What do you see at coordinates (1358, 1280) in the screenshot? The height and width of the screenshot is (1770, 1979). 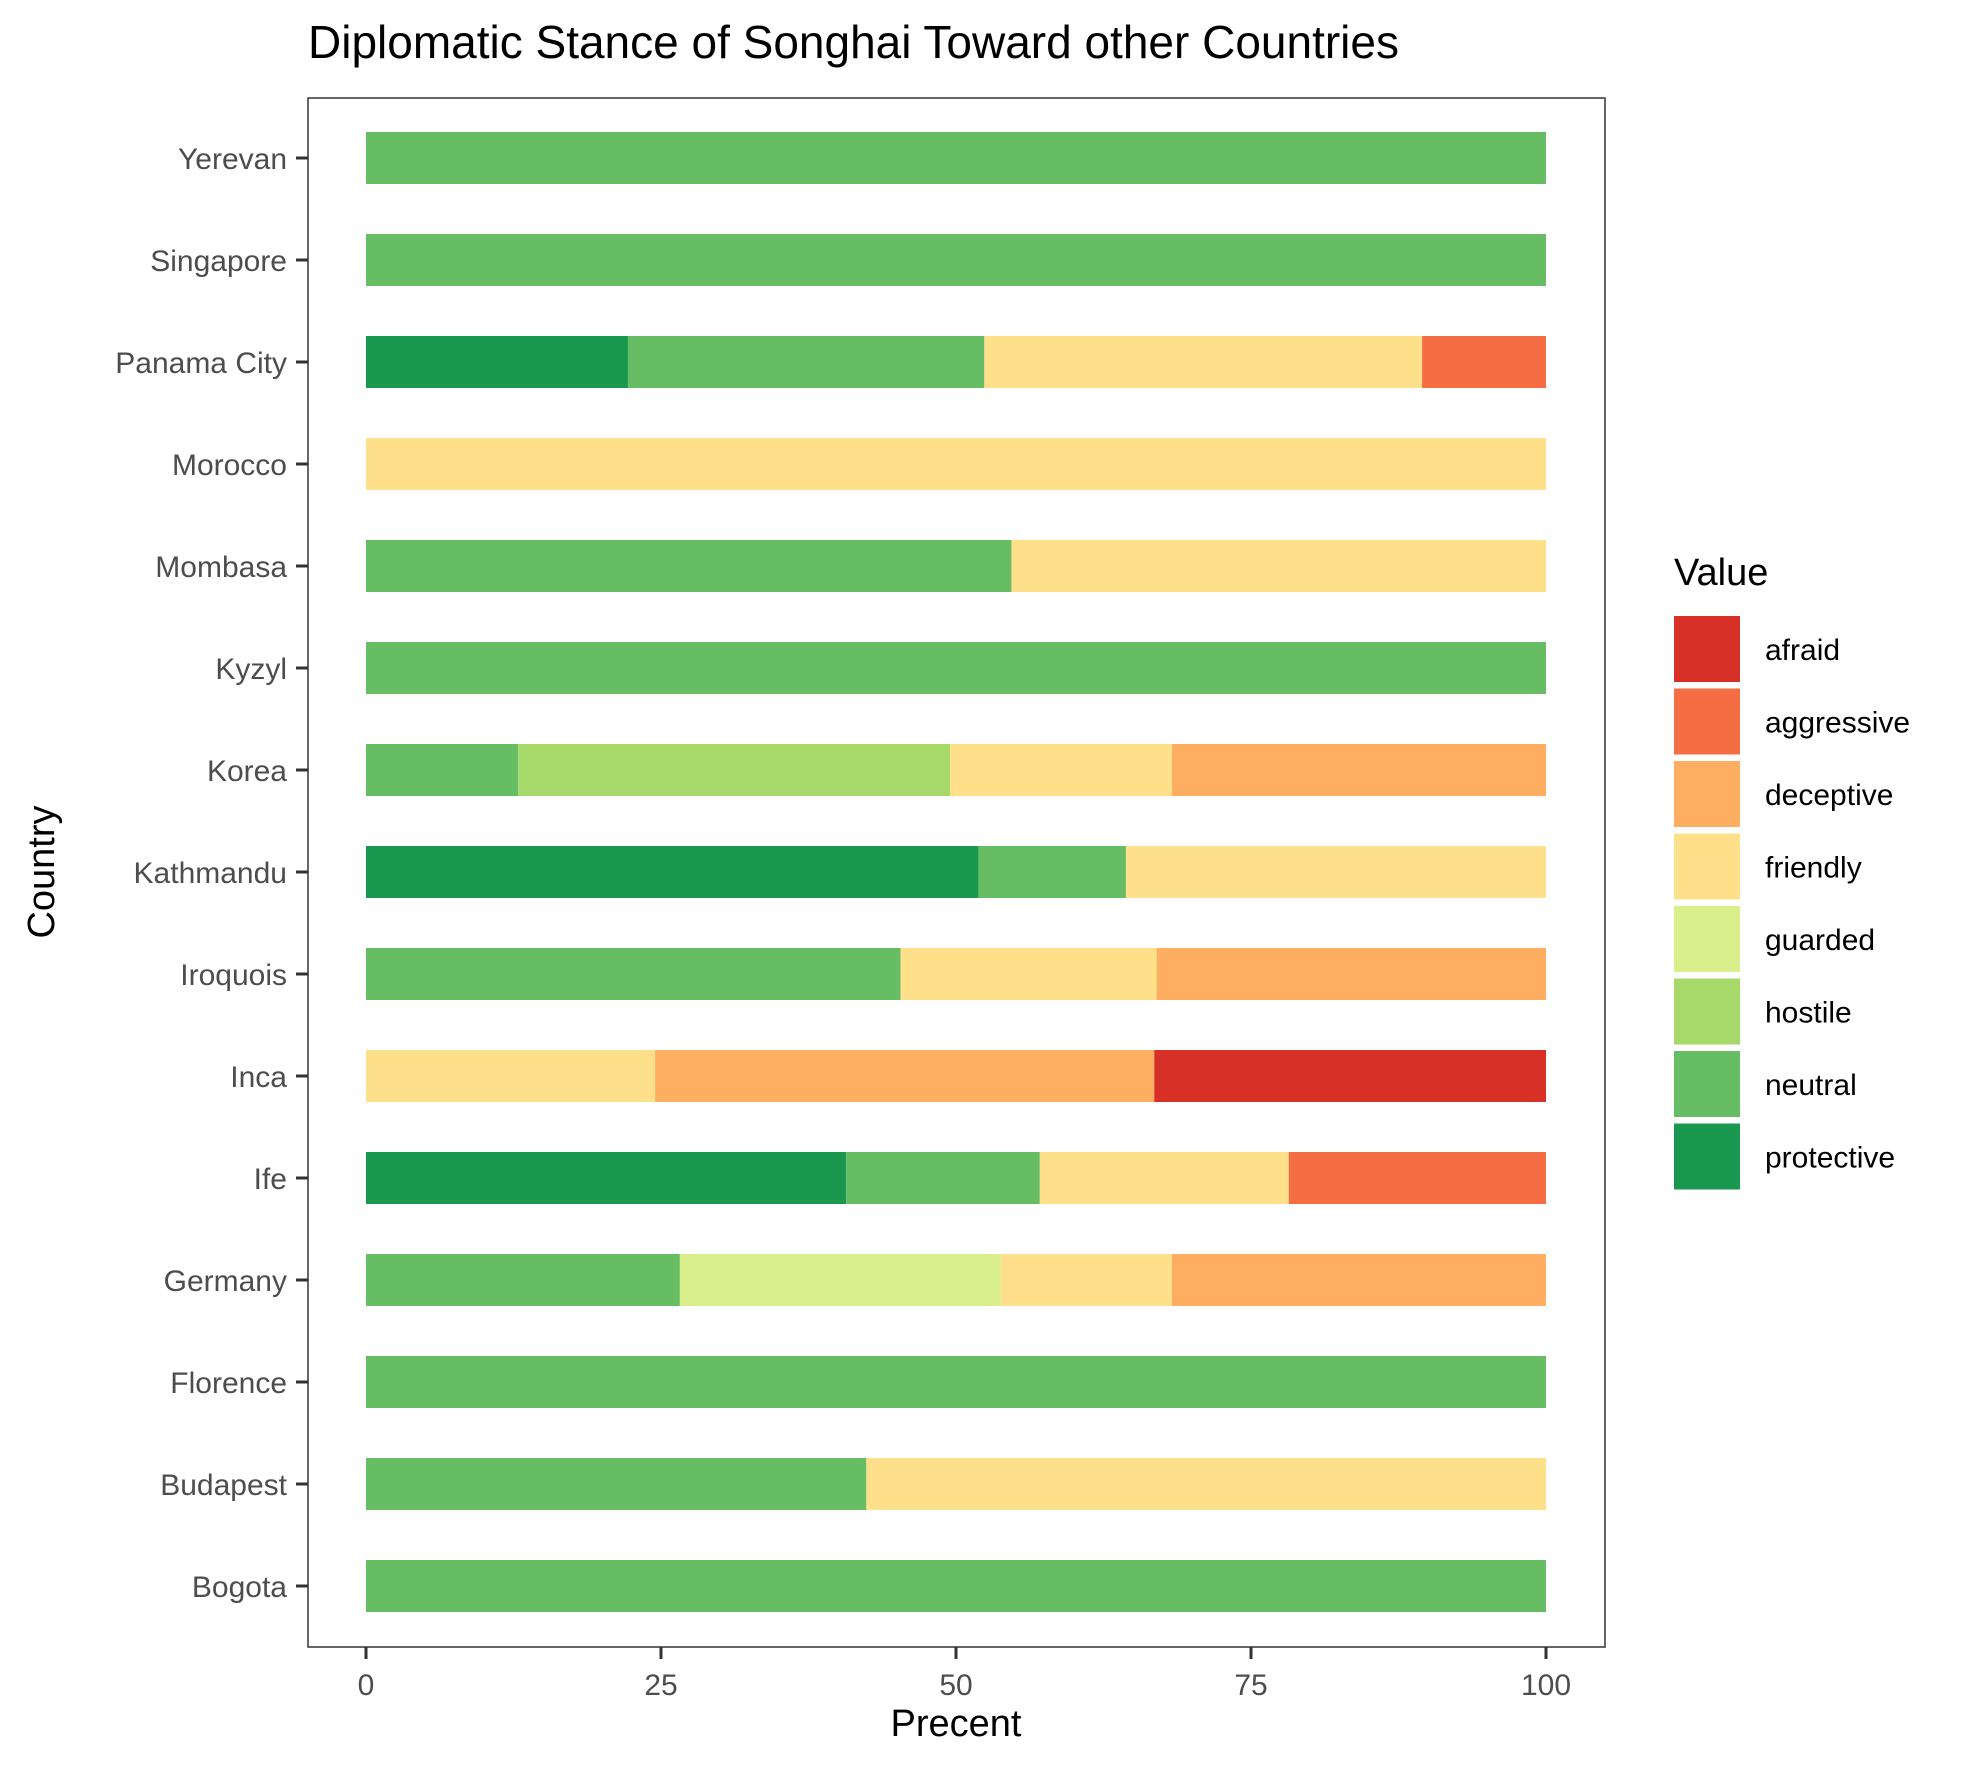 I see `bar-germany-deceptive` at bounding box center [1358, 1280].